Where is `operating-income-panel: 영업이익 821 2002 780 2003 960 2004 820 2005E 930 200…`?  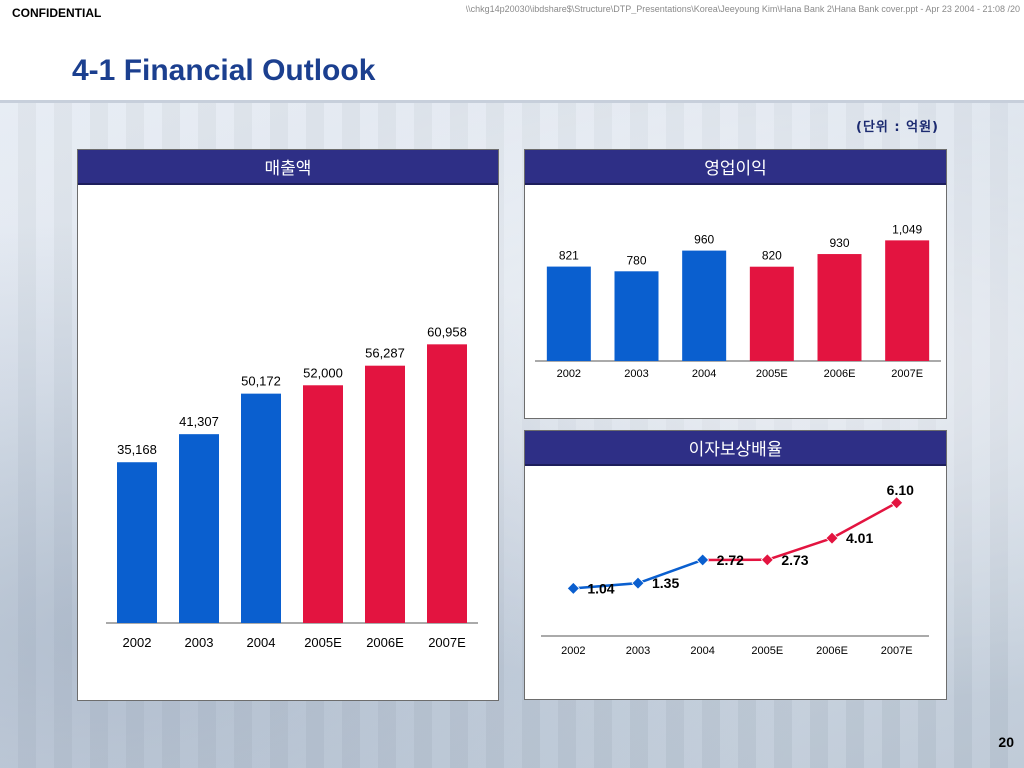
operating-income-panel: 영업이익 821 2002 780 2003 960 2004 820 2005E 930 200… is located at coordinates (735, 284).